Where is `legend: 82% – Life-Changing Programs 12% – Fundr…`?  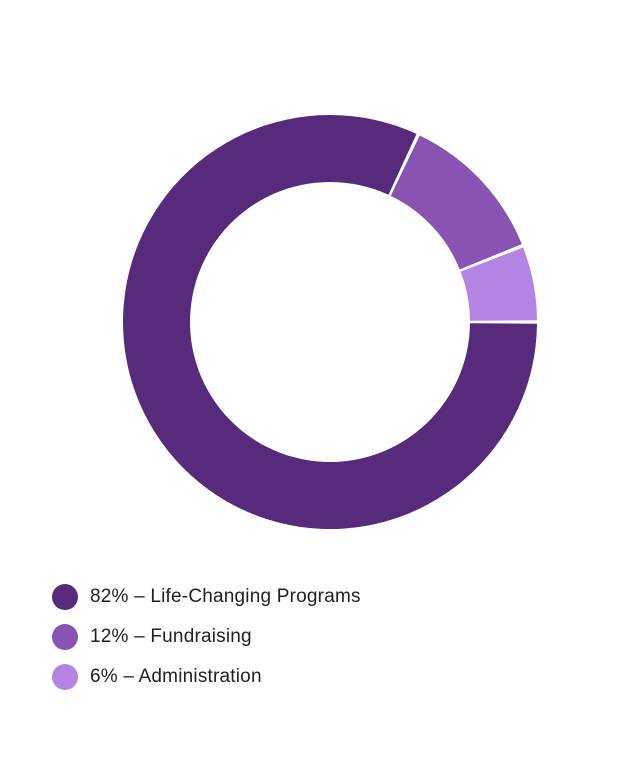
legend: 82% – Life-Changing Programs 12% – Fundr… is located at coordinates (206, 643).